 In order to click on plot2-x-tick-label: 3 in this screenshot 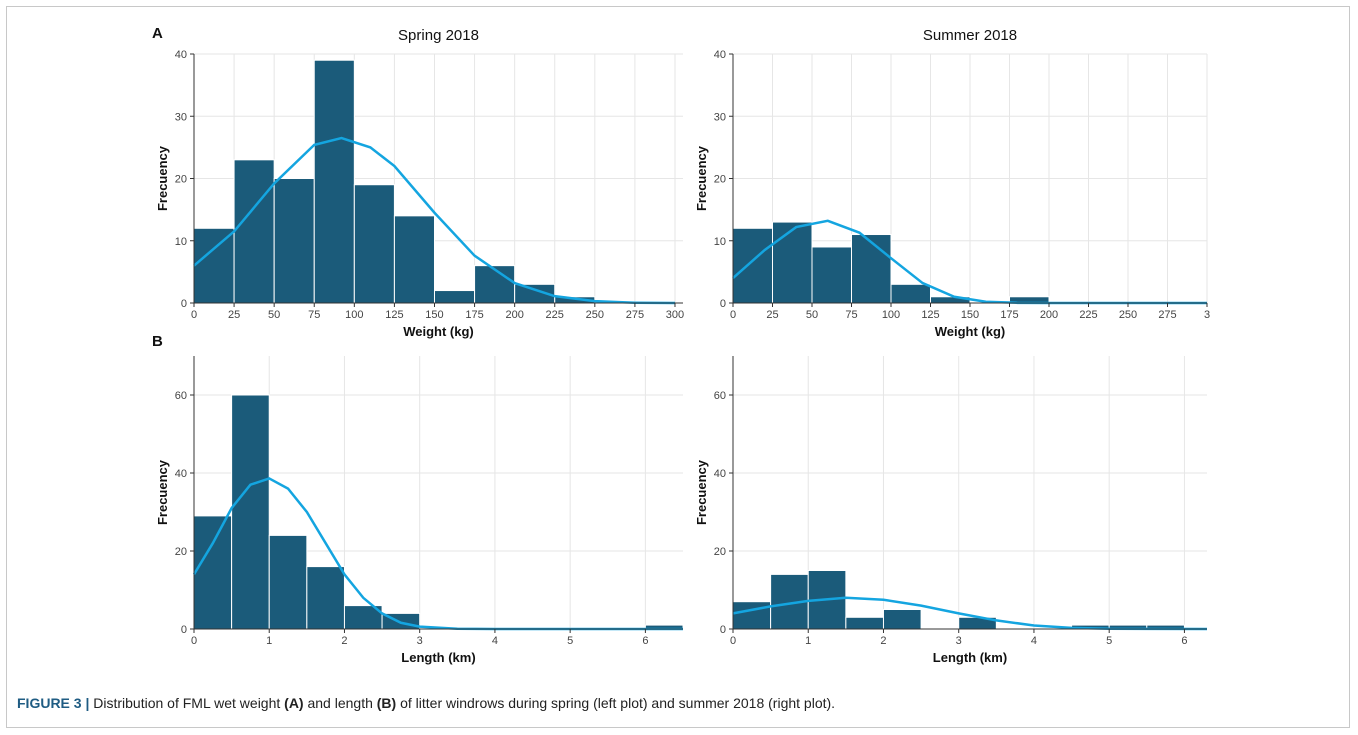, I will do `click(1207, 315)`.